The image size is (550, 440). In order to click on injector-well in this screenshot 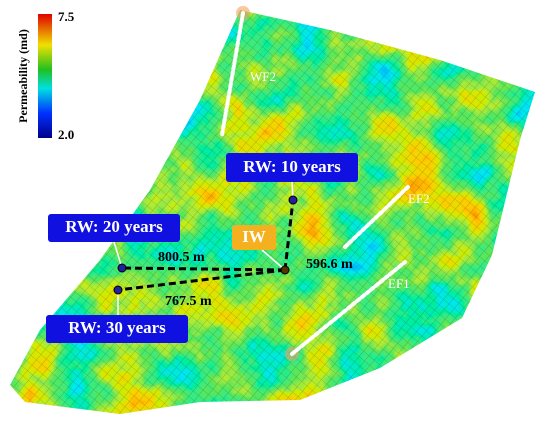, I will do `click(285, 270)`.